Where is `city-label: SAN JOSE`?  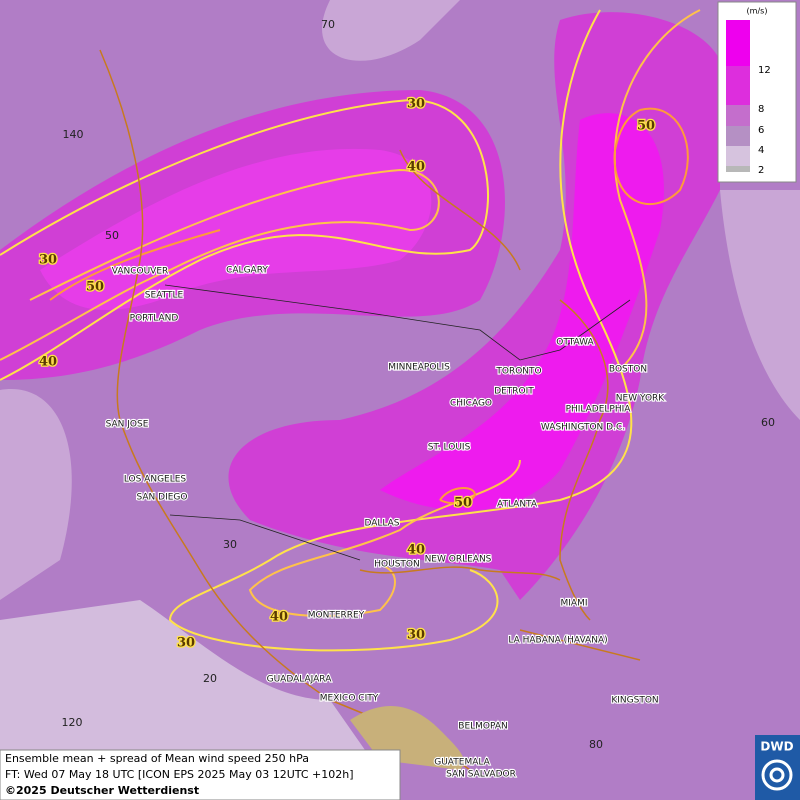 city-label: SAN JOSE is located at coordinates (127, 425).